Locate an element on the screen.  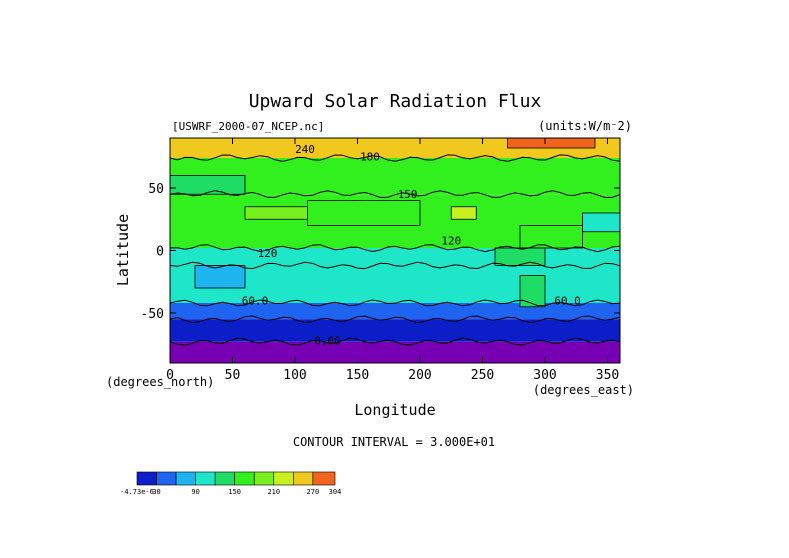
y-axis-label: Latitude is located at coordinates (123, 250).